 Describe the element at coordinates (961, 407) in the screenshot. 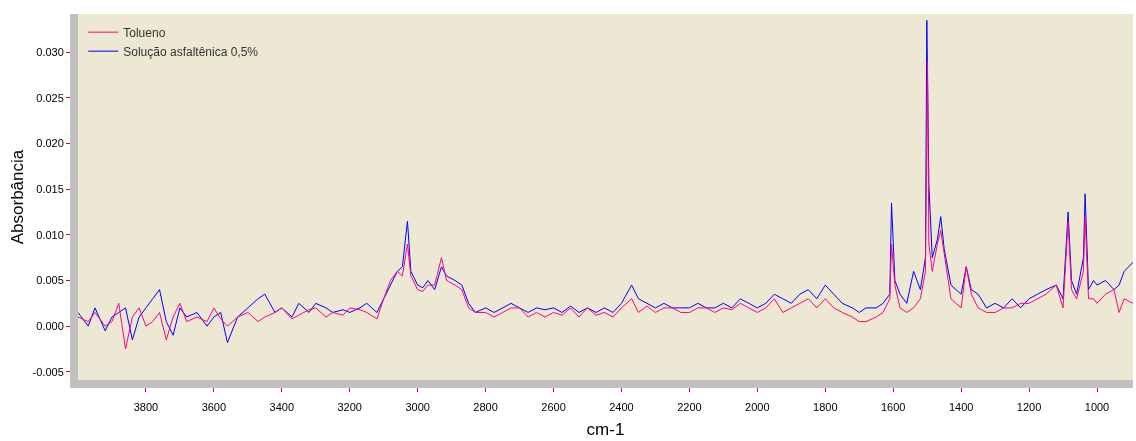

I see `x-tick-label: 1400` at that location.